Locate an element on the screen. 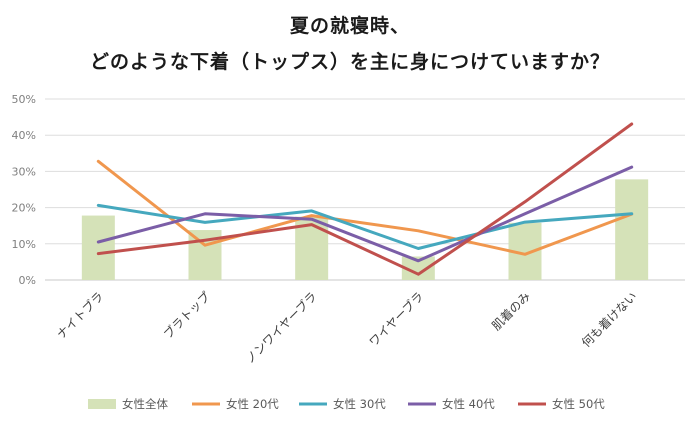 This screenshot has height=426, width=700. legend-label: 女性 30代 is located at coordinates (359, 404).